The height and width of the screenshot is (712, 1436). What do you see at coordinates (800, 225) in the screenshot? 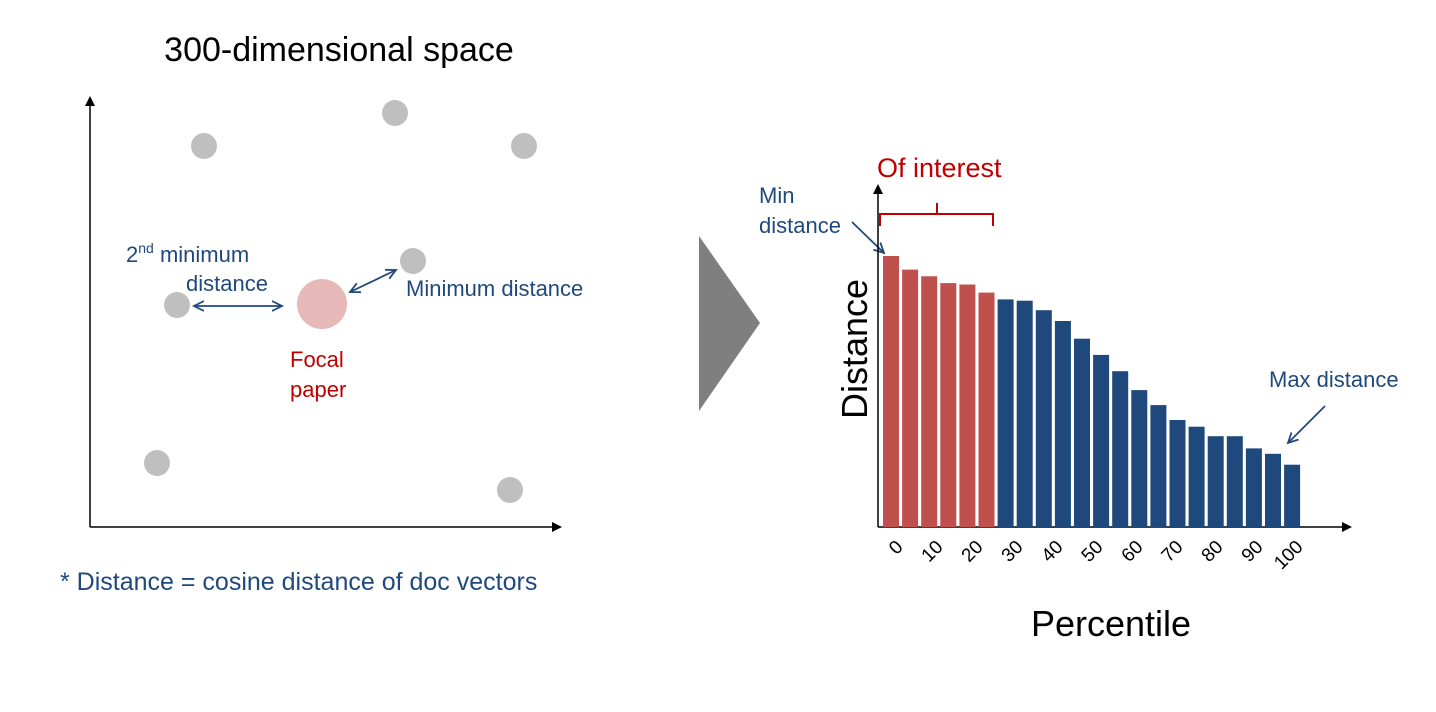
I see `min-annot-line2: distance` at bounding box center [800, 225].